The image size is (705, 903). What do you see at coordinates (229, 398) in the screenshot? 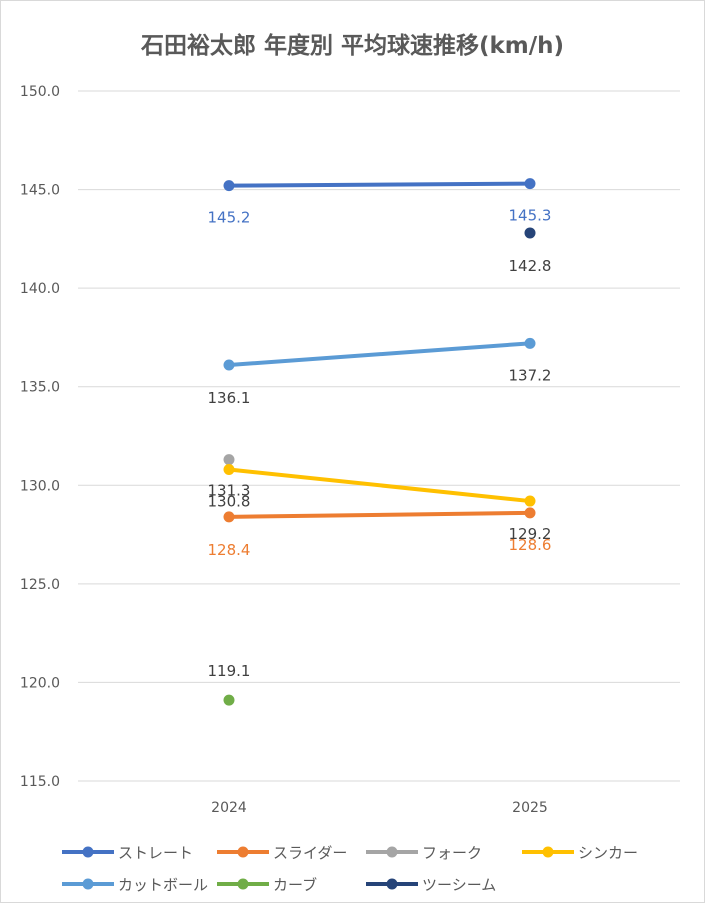
I see `data-label: 136.1` at bounding box center [229, 398].